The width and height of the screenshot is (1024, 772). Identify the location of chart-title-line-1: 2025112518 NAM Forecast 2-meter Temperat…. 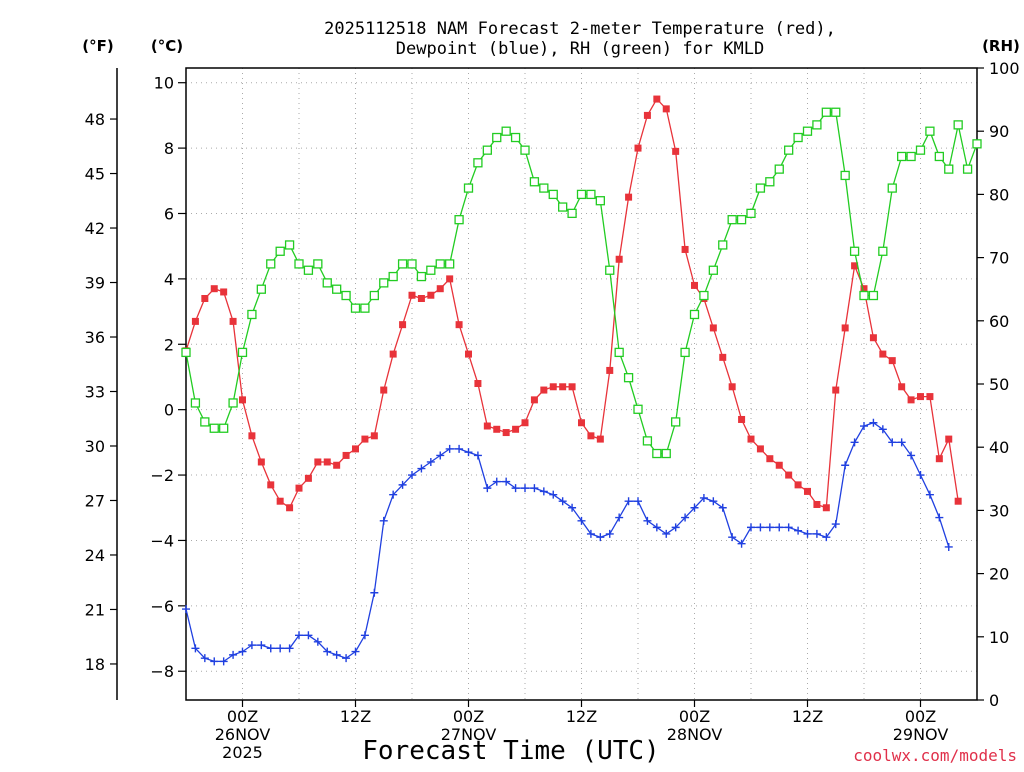
(580, 29).